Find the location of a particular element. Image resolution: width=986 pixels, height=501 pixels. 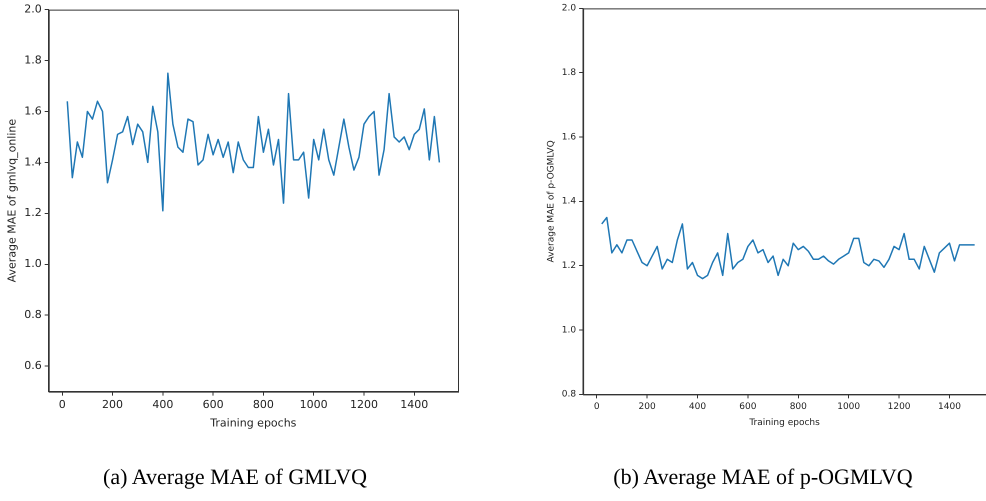

y-axis-title: Average MAE of gmlvq_online is located at coordinates (11, 200).